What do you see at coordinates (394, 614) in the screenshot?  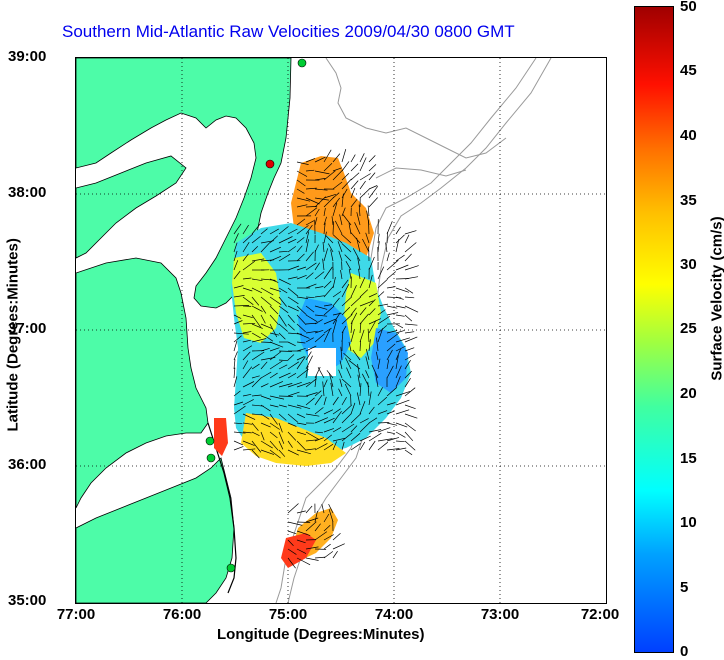 I see `lon-tick: 74:00` at bounding box center [394, 614].